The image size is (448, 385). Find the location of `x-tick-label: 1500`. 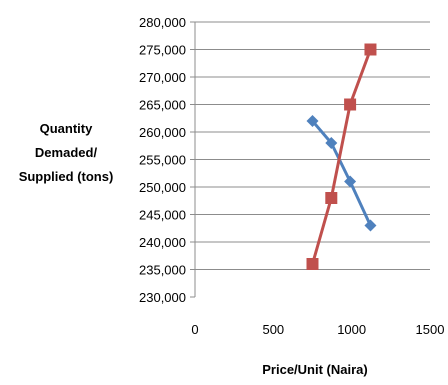

x-tick-label: 1500 is located at coordinates (430, 329).